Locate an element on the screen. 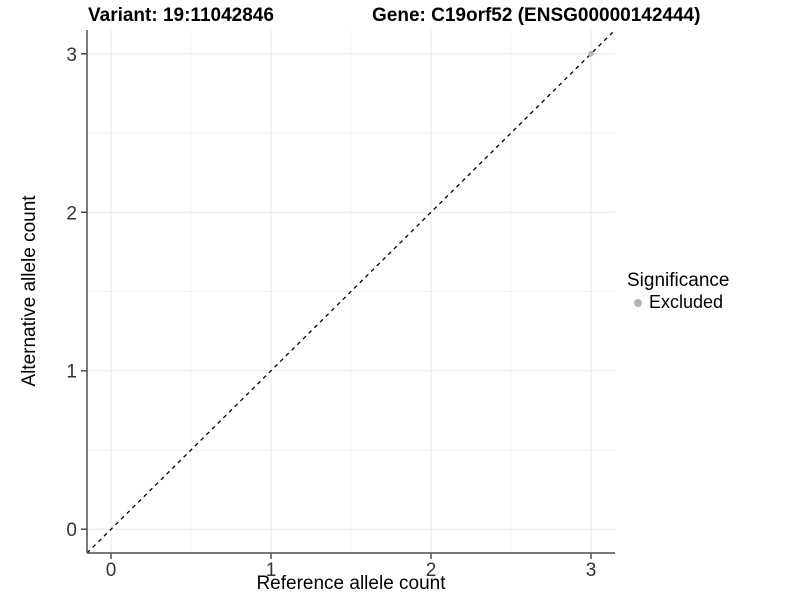  excluded-point-icon is located at coordinates (638, 302).